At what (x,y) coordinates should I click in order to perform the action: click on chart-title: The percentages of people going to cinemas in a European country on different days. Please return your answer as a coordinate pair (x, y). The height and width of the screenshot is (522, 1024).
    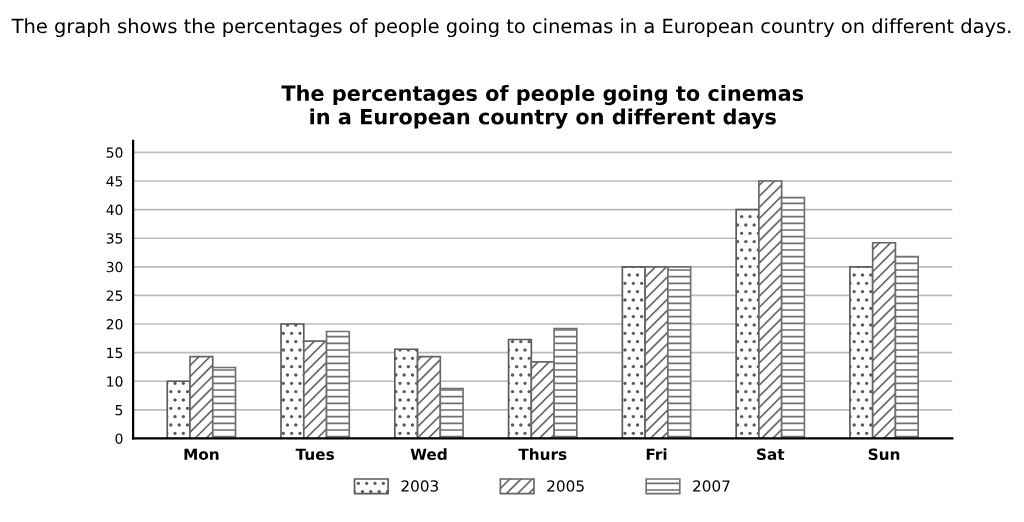
    Looking at the image, I should click on (542, 106).